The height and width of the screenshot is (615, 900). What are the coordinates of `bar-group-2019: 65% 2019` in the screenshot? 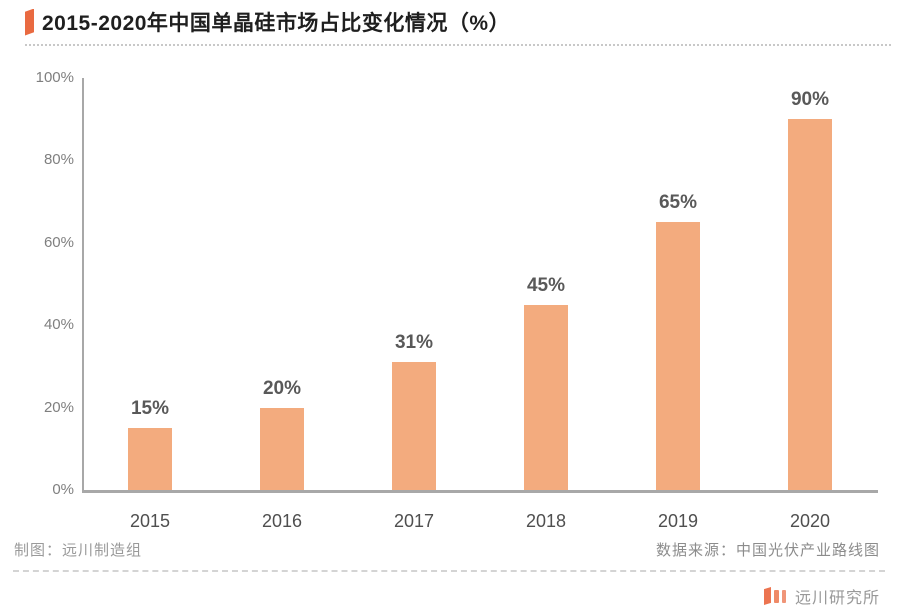 It's located at (678, 304).